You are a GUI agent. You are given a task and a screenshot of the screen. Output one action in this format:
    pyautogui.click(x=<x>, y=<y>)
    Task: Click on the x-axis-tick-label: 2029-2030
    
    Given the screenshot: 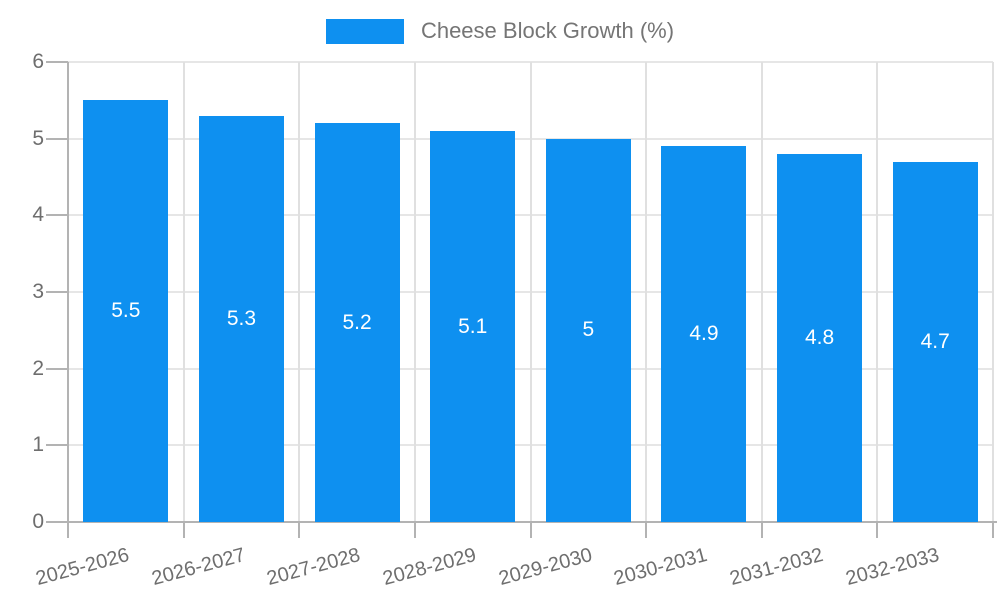 What is the action you would take?
    pyautogui.click(x=545, y=566)
    